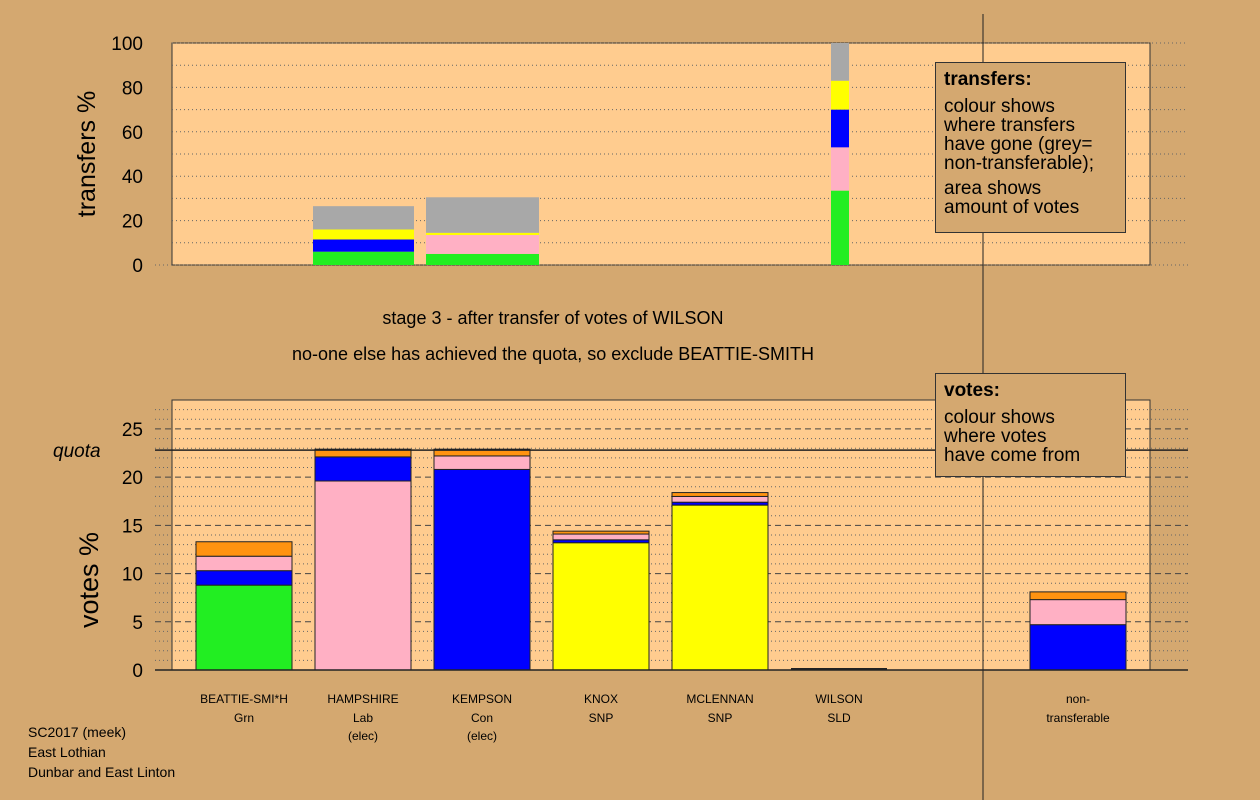  I want to click on candidate-name-label: non-, so click(1078, 699).